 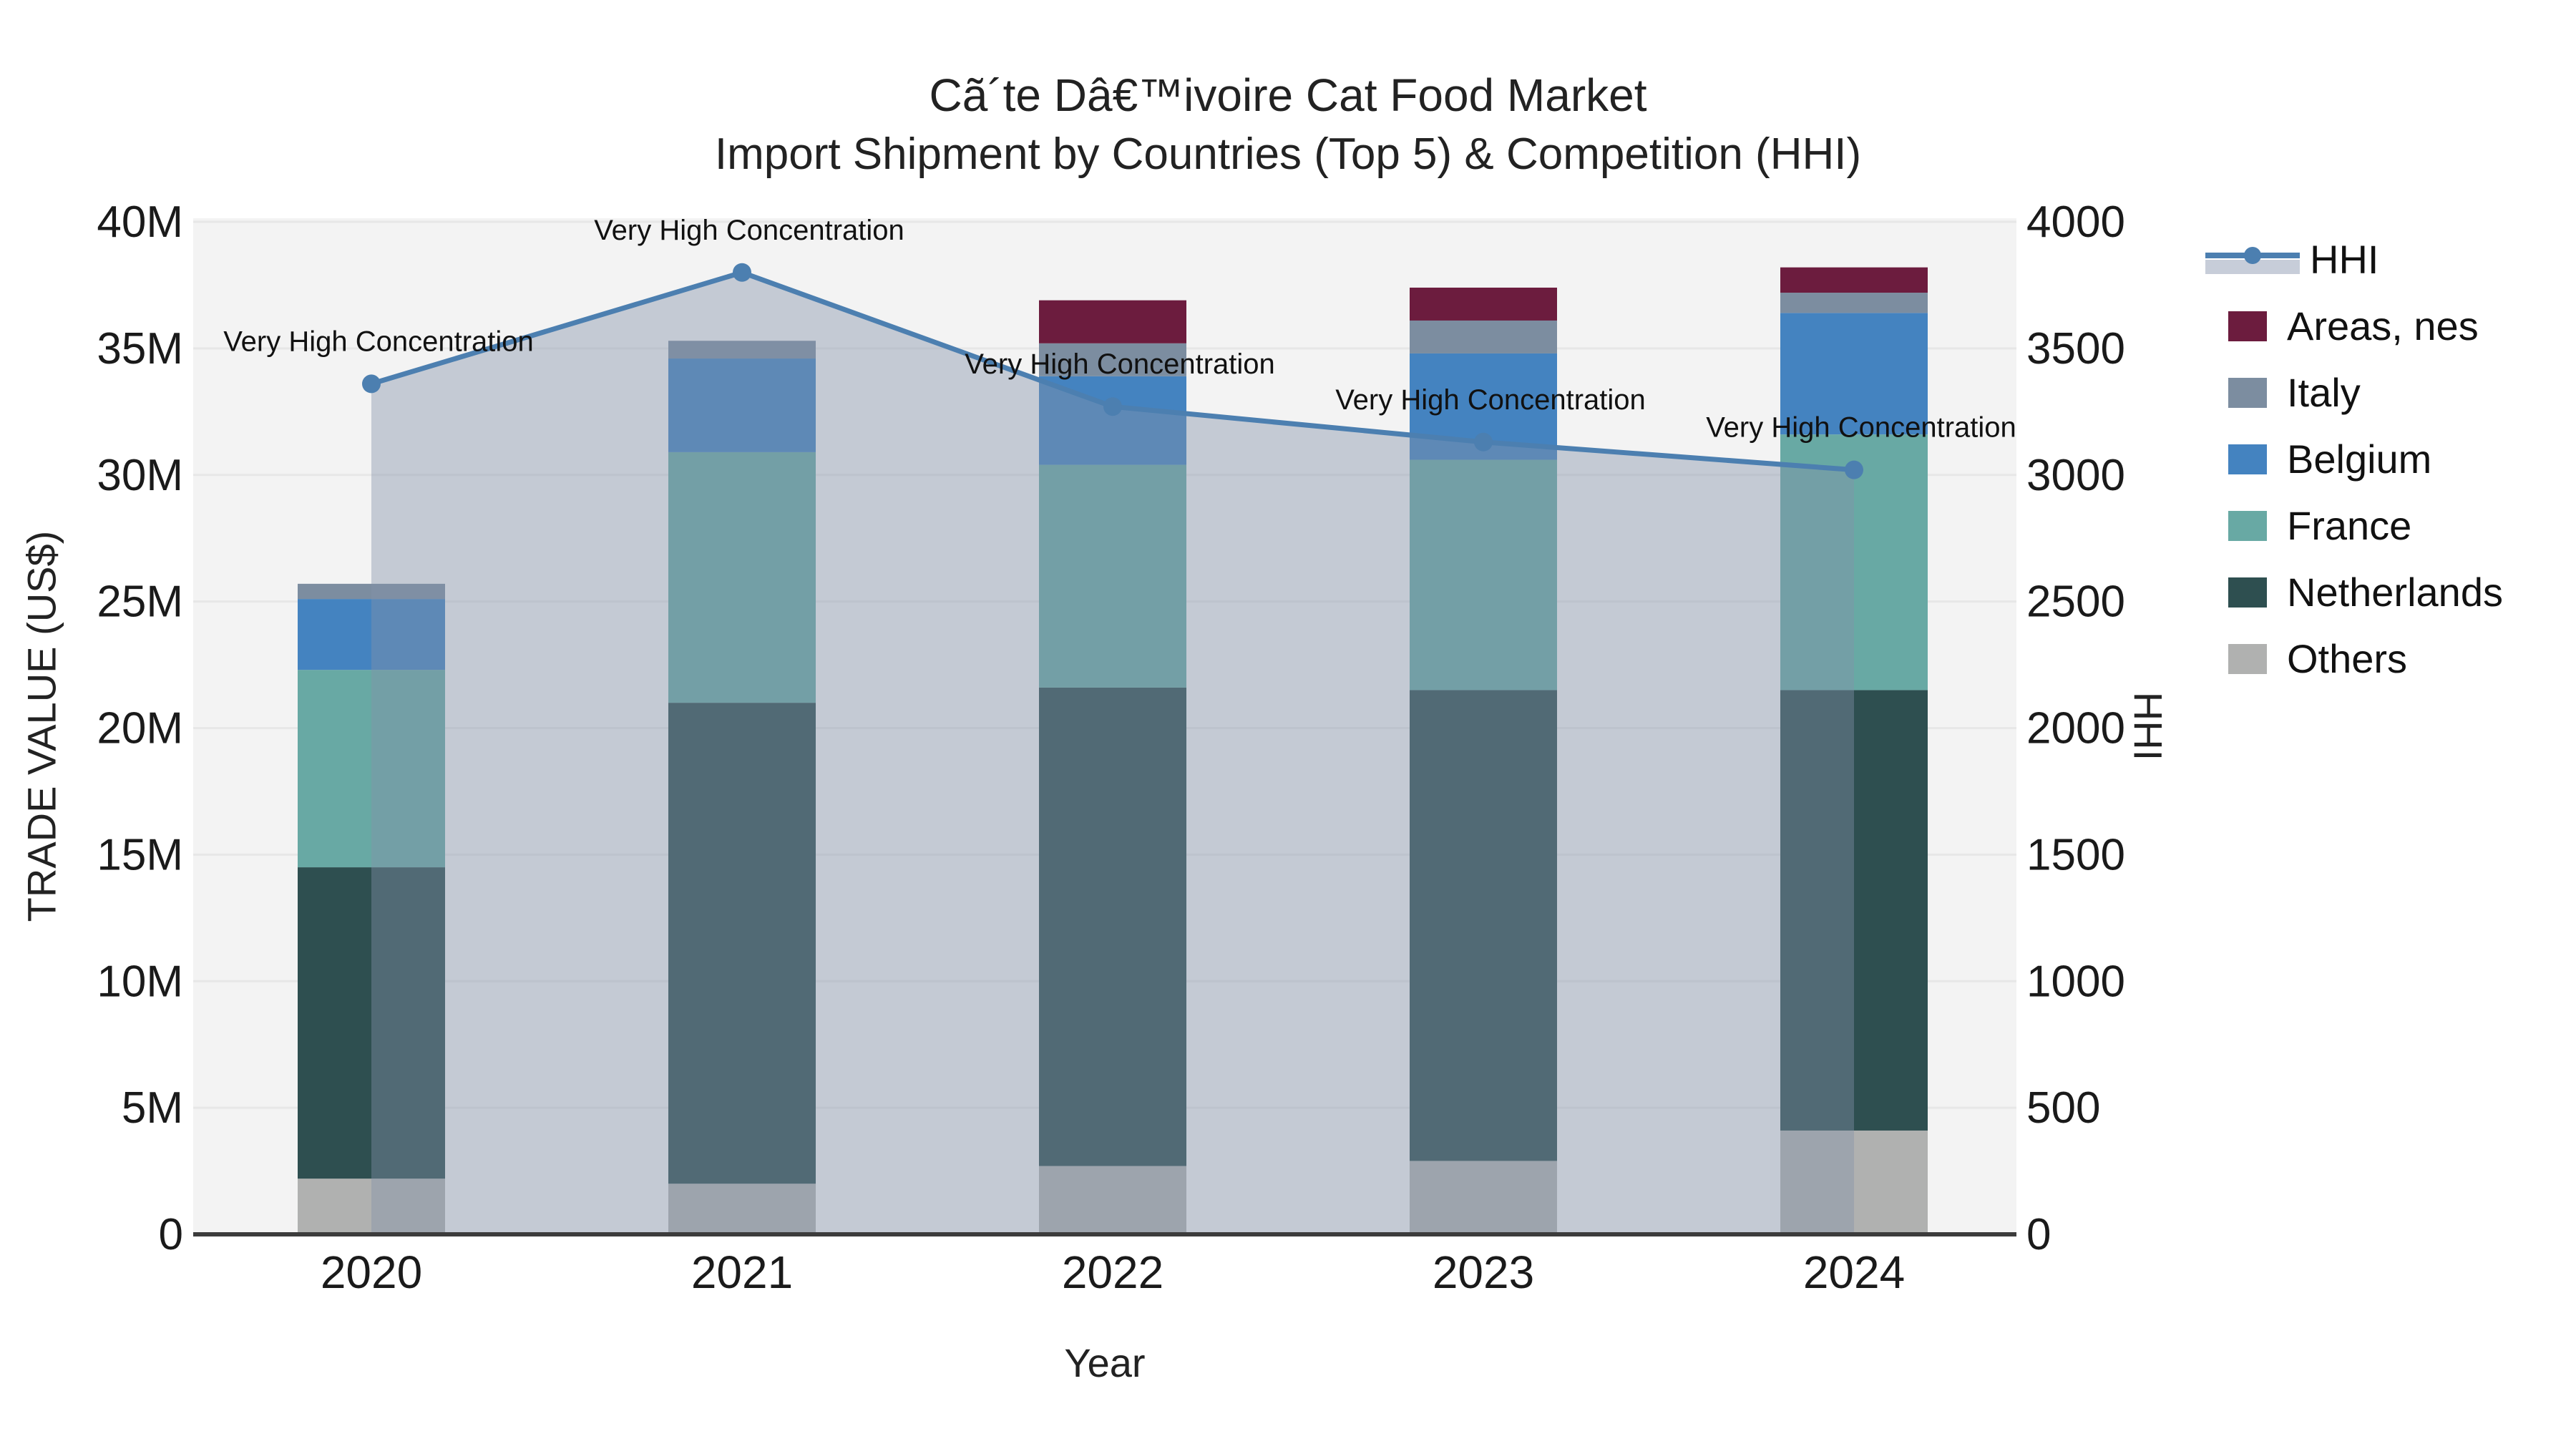 What do you see at coordinates (2383, 325) in the screenshot?
I see `legend-label: Areas, nes` at bounding box center [2383, 325].